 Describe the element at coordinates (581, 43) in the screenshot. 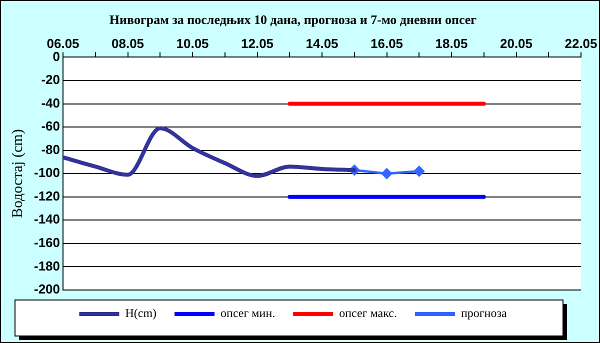

I see `x-tick-label: 22.05` at that location.